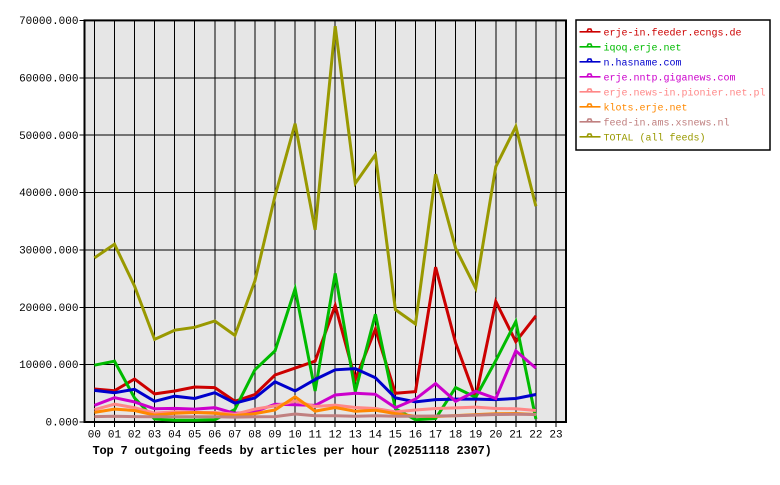 This screenshot has width=780, height=485. Describe the element at coordinates (655, 139) in the screenshot. I see `svg-text: TOTAL (all feeds)` at that location.